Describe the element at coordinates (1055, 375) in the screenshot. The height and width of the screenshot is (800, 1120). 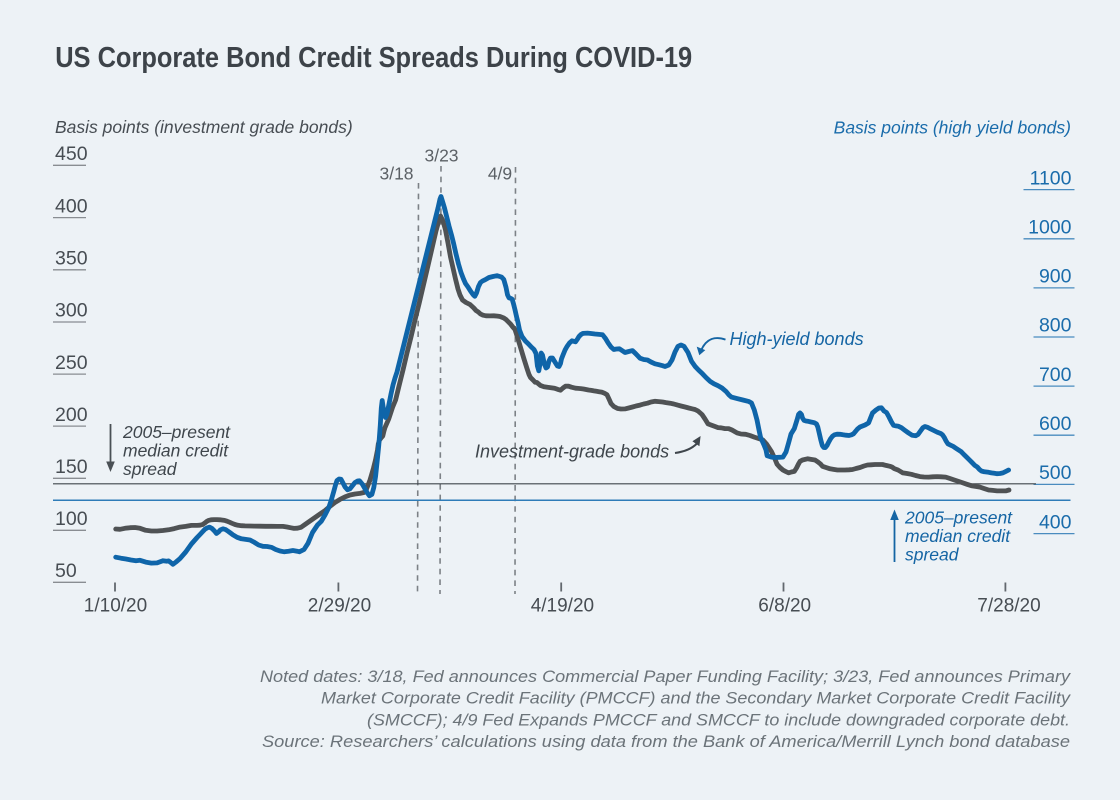
I see `svg-text: 700` at that location.